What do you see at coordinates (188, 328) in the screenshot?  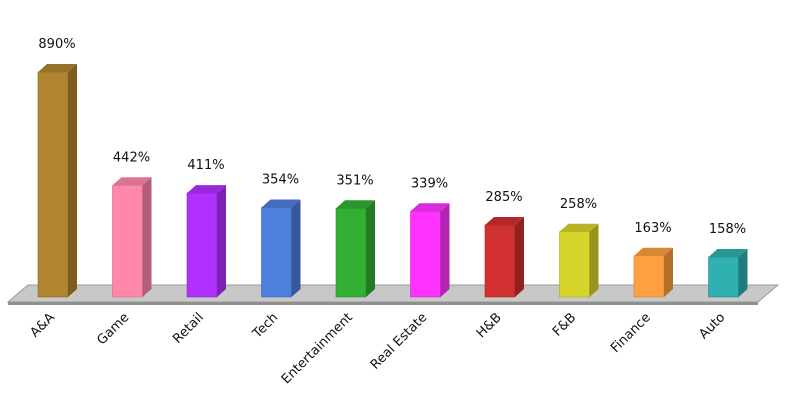 I see `x-tick-label: Retail` at bounding box center [188, 328].